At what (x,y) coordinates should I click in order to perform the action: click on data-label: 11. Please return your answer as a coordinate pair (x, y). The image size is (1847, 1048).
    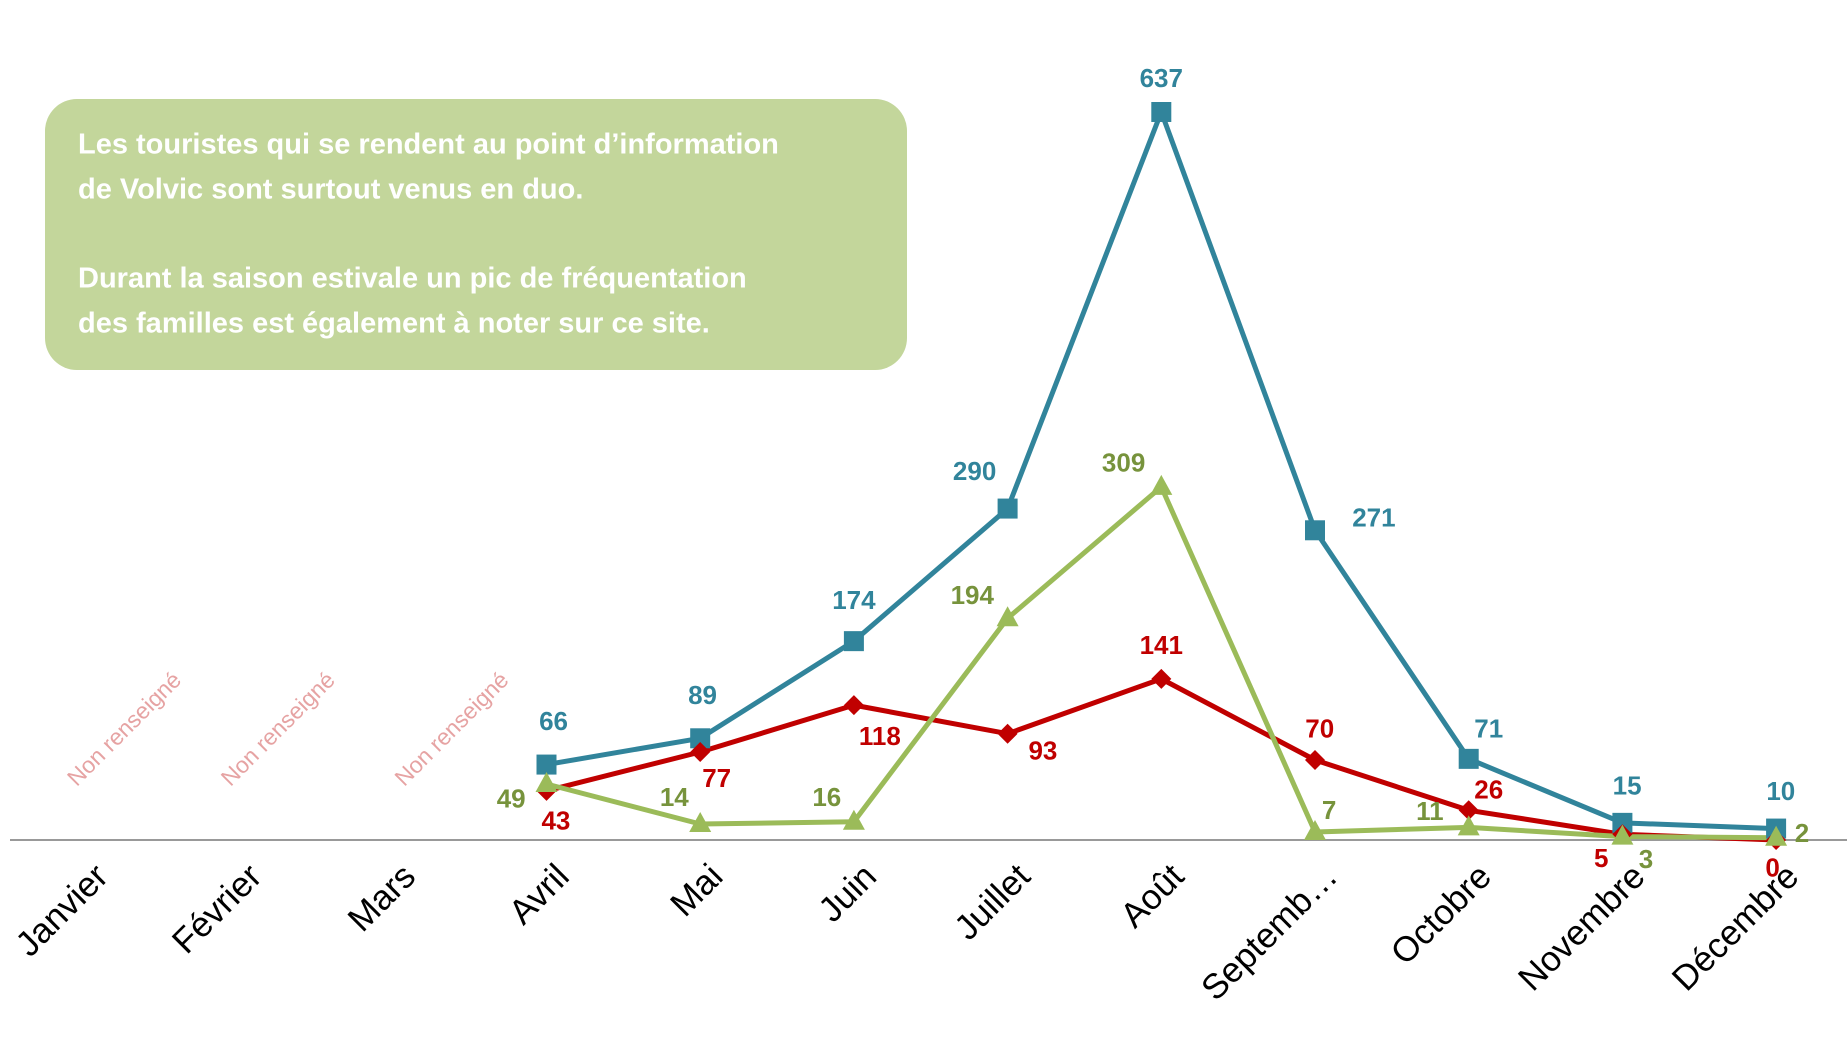
    Looking at the image, I should click on (1430, 811).